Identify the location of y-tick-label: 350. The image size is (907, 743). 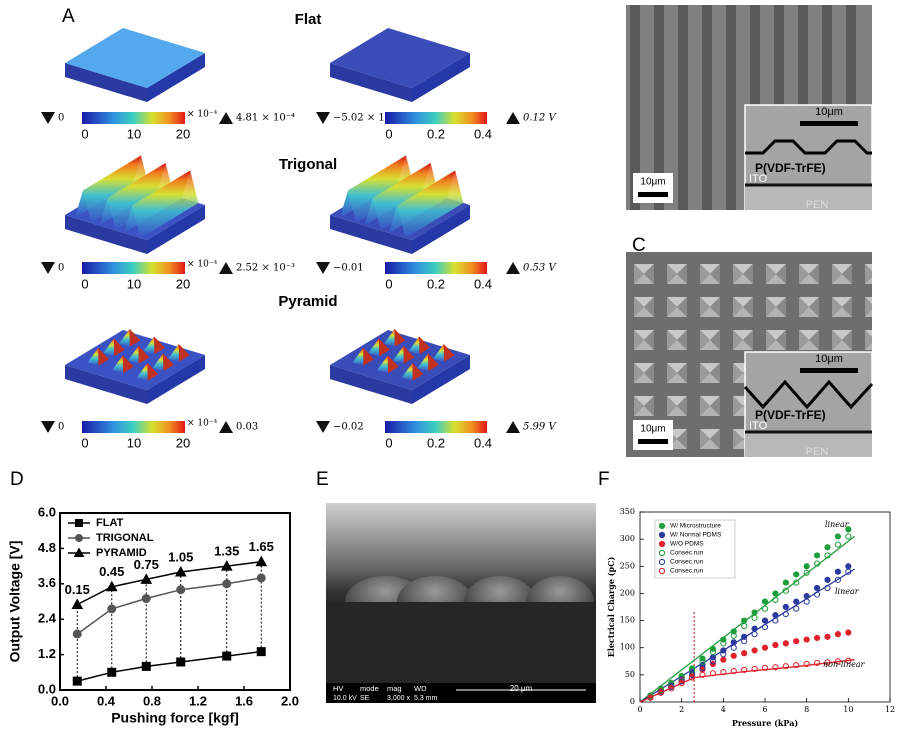
(627, 511).